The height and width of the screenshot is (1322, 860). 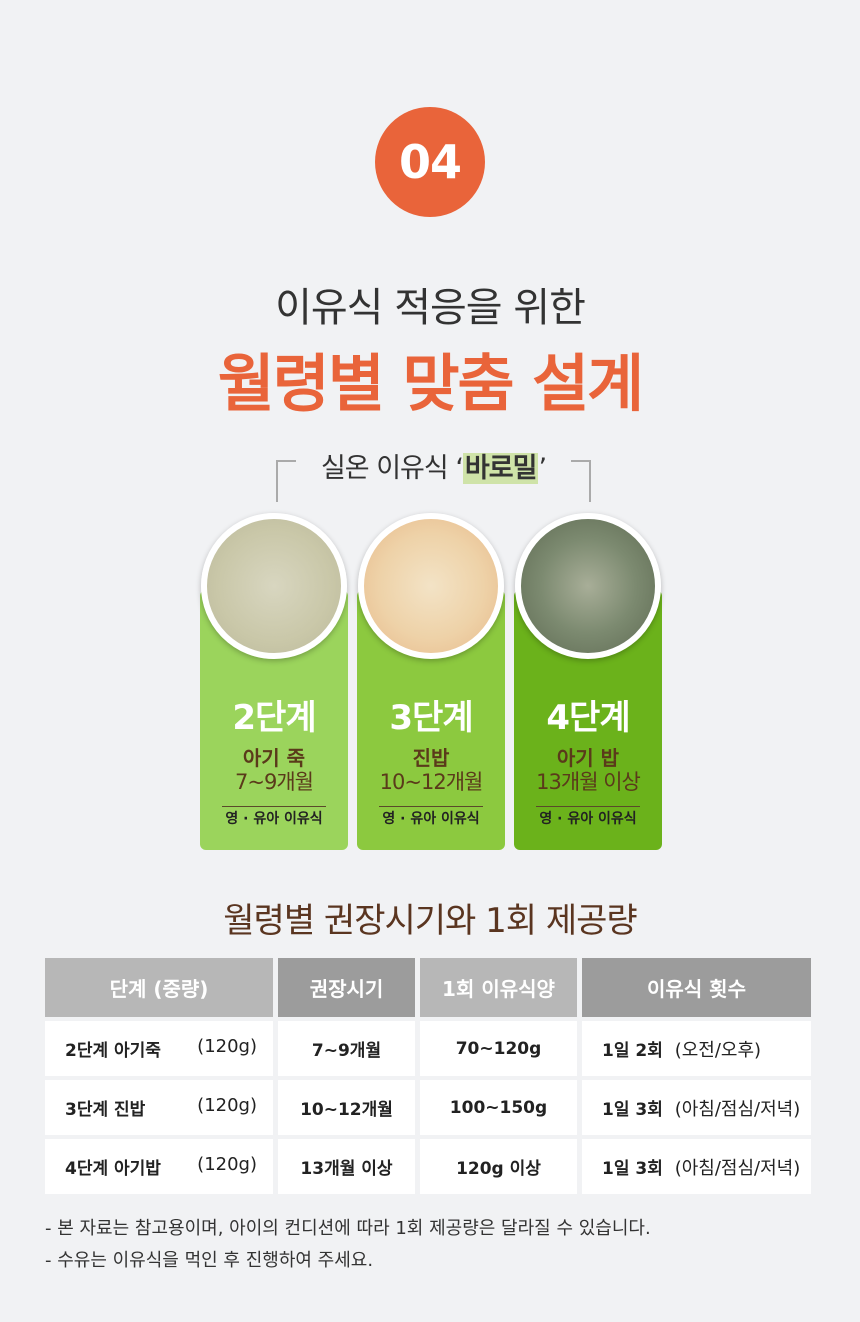 What do you see at coordinates (588, 782) in the screenshot?
I see `card-age: 13개월 이상` at bounding box center [588, 782].